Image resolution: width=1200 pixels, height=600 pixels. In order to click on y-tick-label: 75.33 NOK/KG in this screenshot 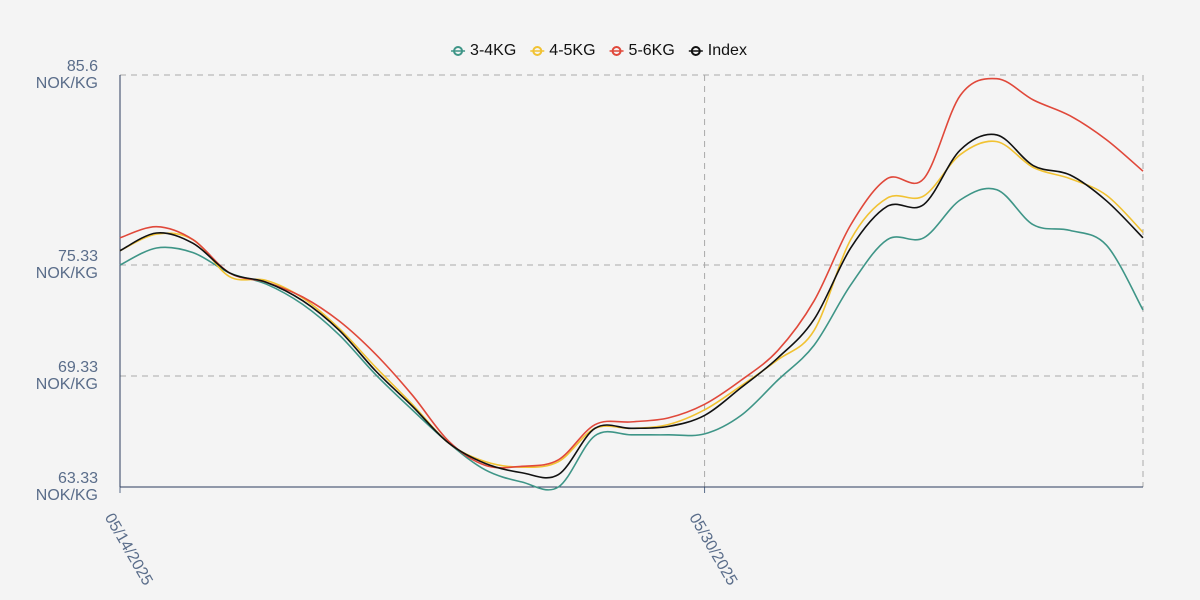, I will do `click(66, 264)`.